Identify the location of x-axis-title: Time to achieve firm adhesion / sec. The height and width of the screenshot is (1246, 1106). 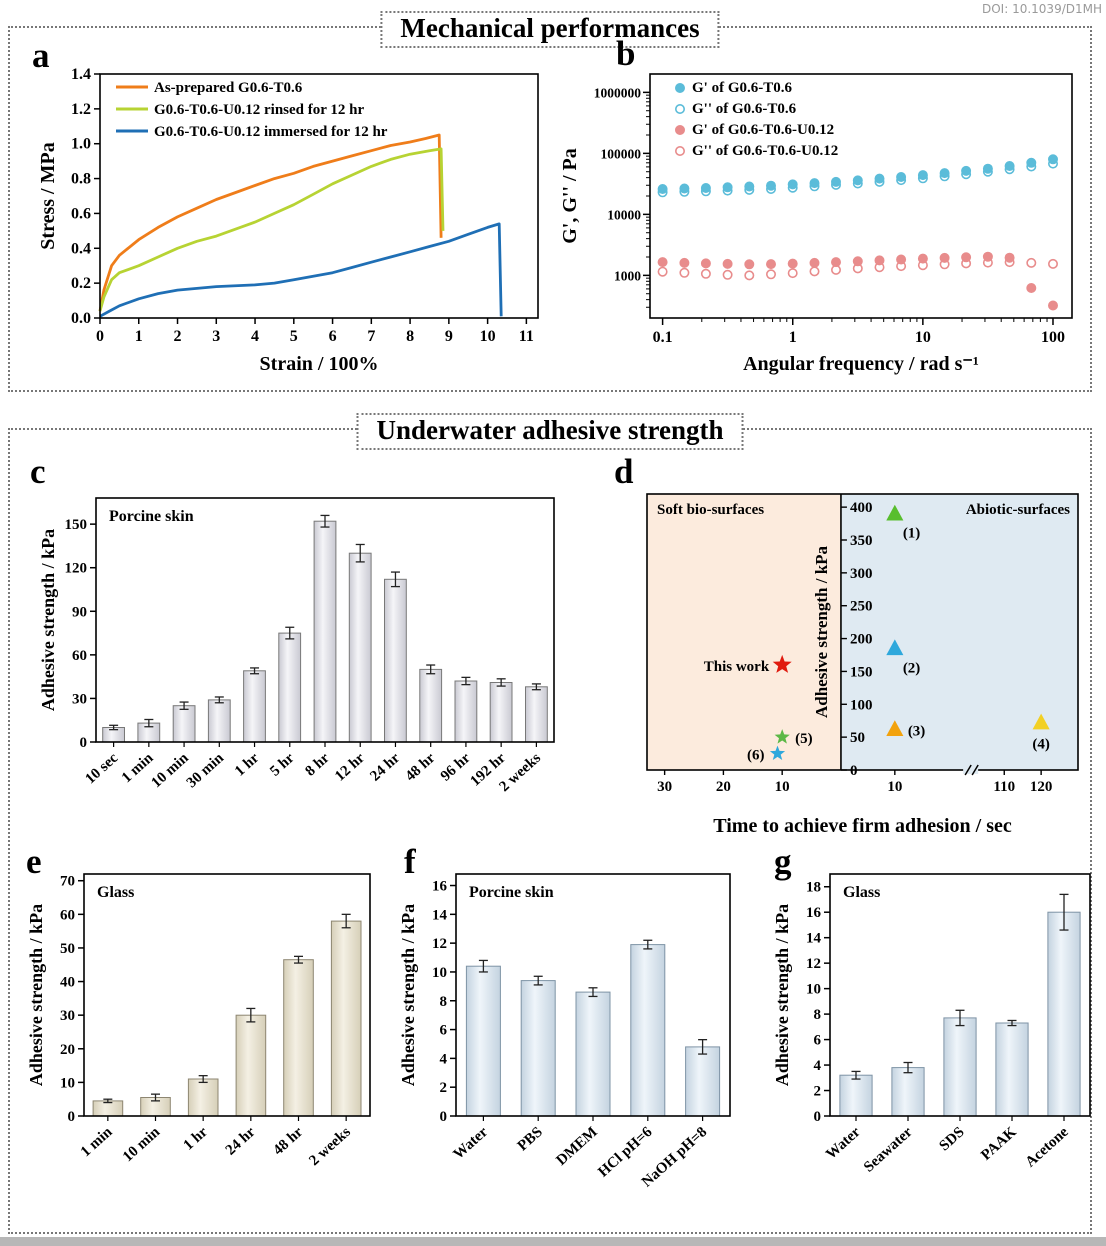
(862, 826).